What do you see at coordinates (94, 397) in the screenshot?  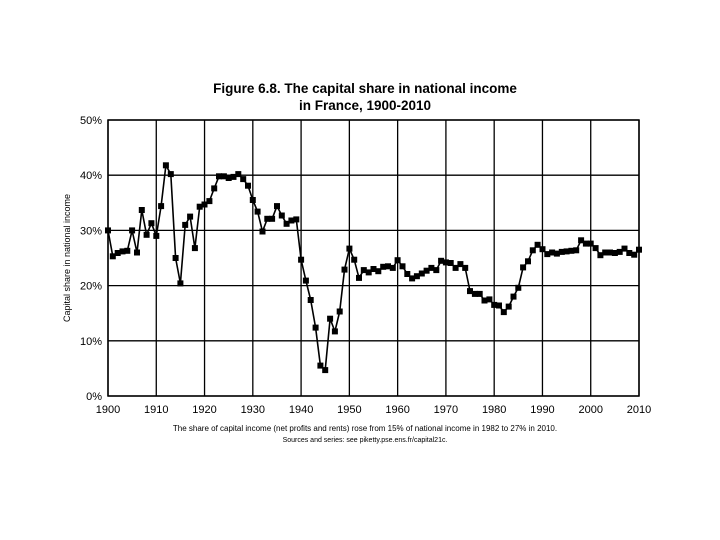 I see `y-tick-label: 0%` at bounding box center [94, 397].